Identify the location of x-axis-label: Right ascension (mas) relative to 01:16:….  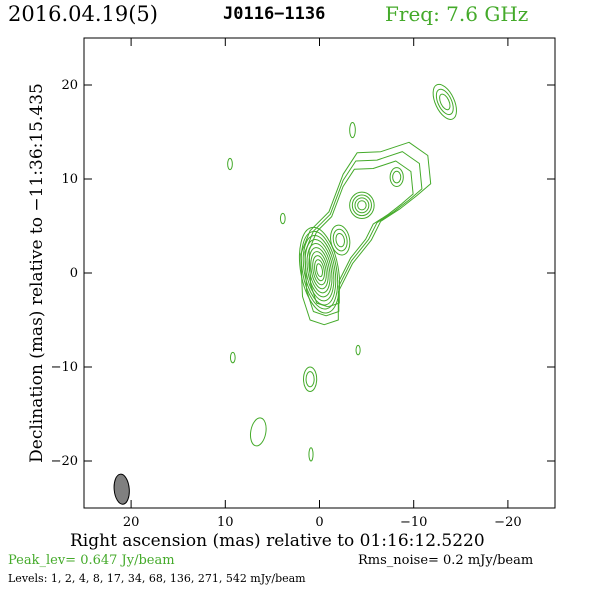
(277, 541).